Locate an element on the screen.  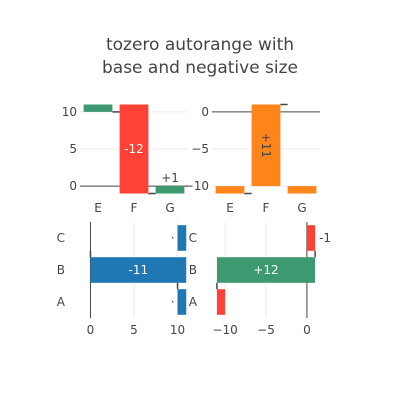
subplot-1: 0 5 10 E -12 F +1 G is located at coordinates (125, 159).